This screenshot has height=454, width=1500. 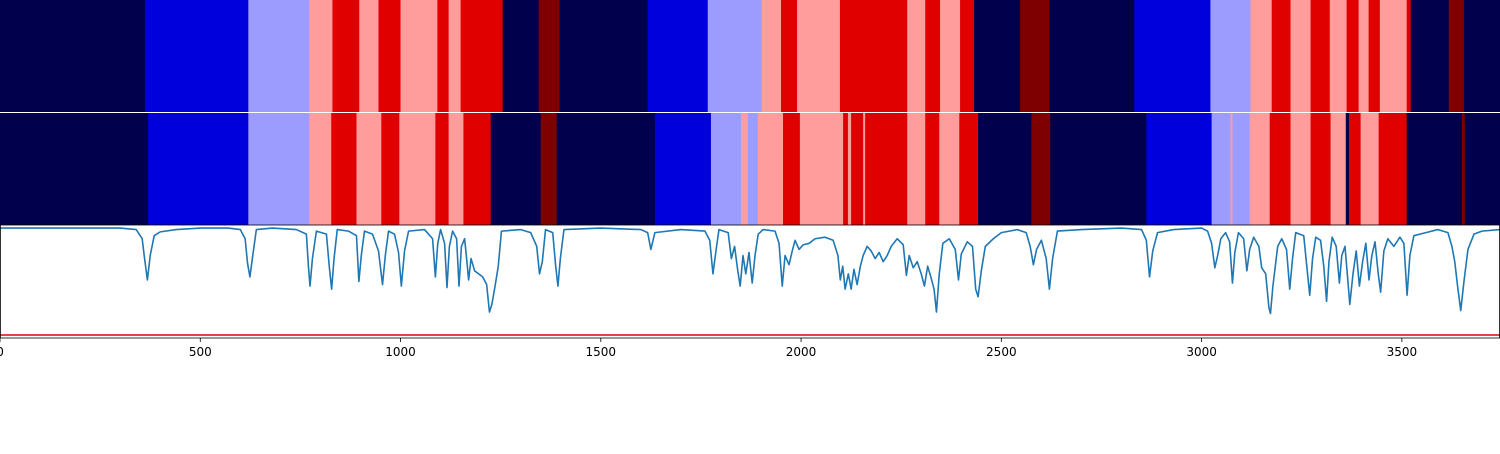 What do you see at coordinates (1402, 352) in the screenshot?
I see `x-tick-label-3500: 3500` at bounding box center [1402, 352].